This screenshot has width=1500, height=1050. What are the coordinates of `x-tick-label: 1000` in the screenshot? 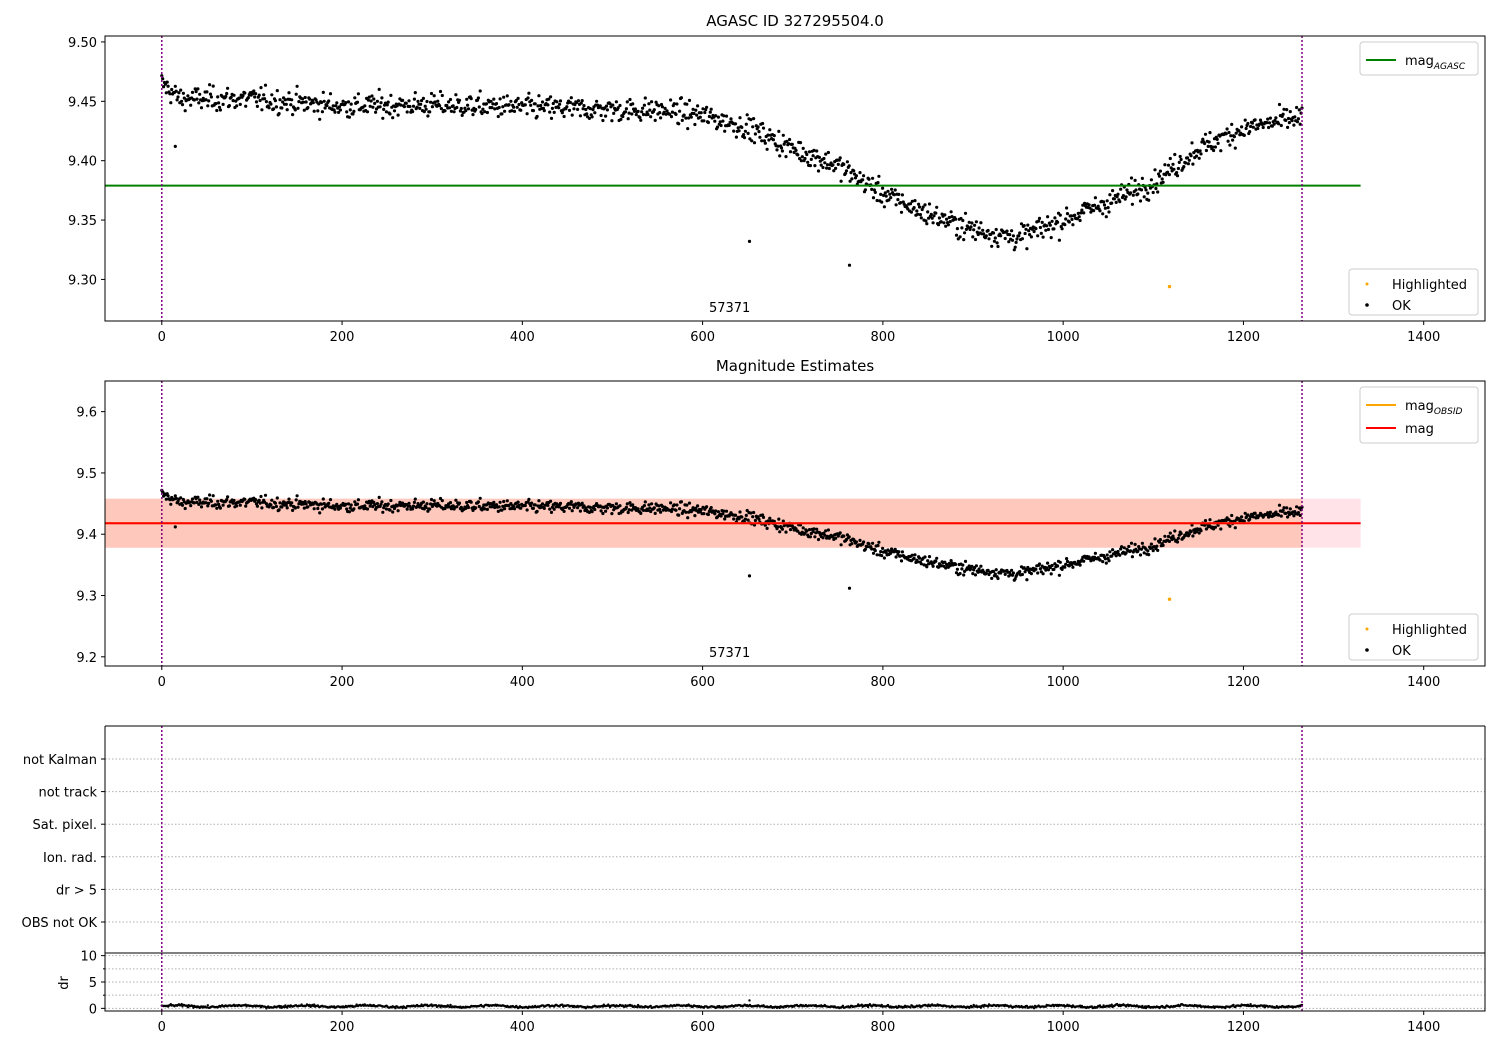 It's located at (1063, 682).